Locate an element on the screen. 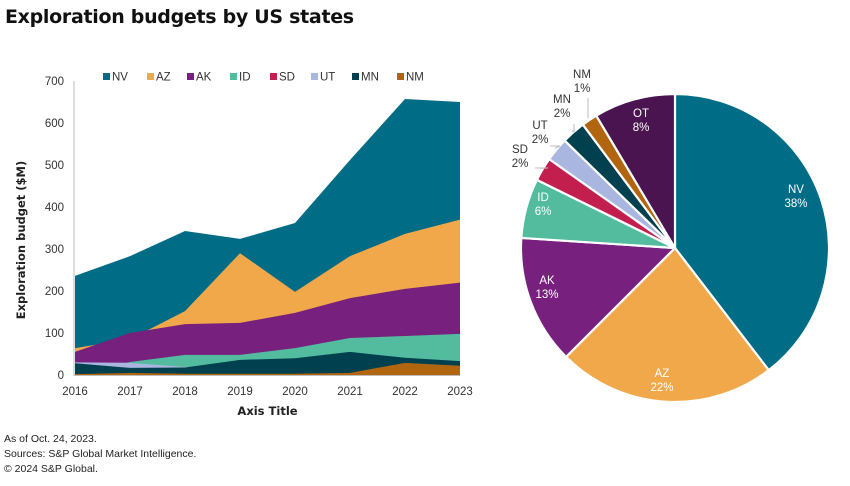 The width and height of the screenshot is (850, 486). legend-item-sd: SD is located at coordinates (282, 78).